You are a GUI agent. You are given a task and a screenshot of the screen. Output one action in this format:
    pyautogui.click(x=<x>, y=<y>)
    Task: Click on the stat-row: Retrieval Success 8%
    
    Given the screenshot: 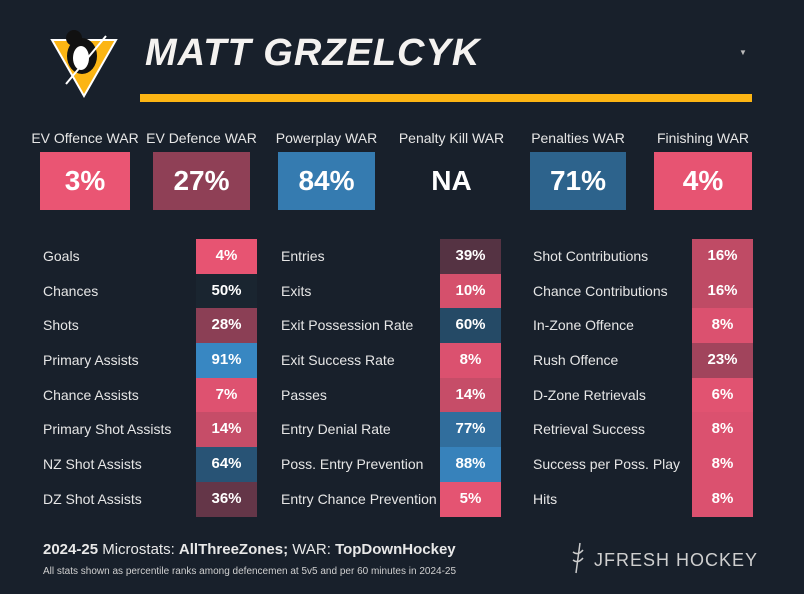 What is the action you would take?
    pyautogui.click(x=643, y=430)
    